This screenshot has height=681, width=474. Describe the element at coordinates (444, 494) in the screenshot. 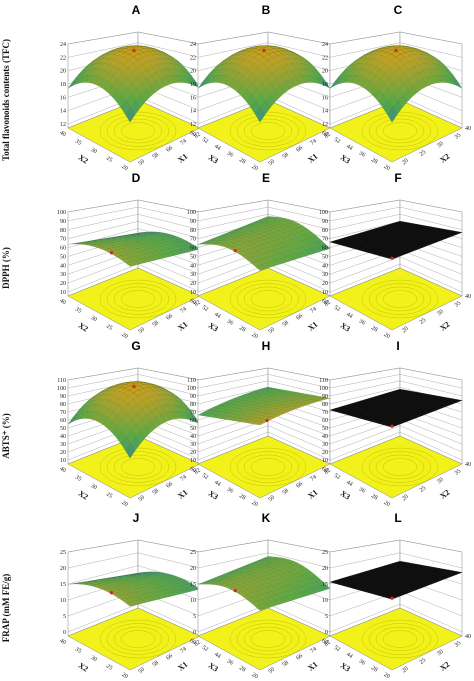

I see `x-axis-name: X2` at that location.